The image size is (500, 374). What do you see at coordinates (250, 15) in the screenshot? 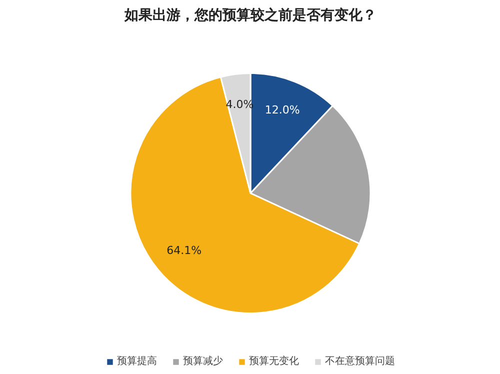
I see `chart-title: 如果出游，您的预算较之前是否有变化？` at bounding box center [250, 15].